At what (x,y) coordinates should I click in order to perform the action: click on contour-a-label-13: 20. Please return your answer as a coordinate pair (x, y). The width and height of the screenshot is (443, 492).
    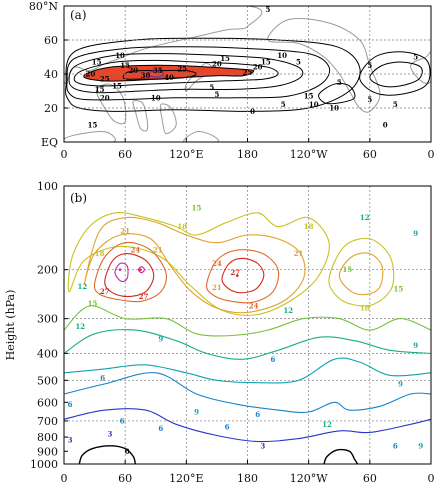
    Looking at the image, I should click on (258, 67).